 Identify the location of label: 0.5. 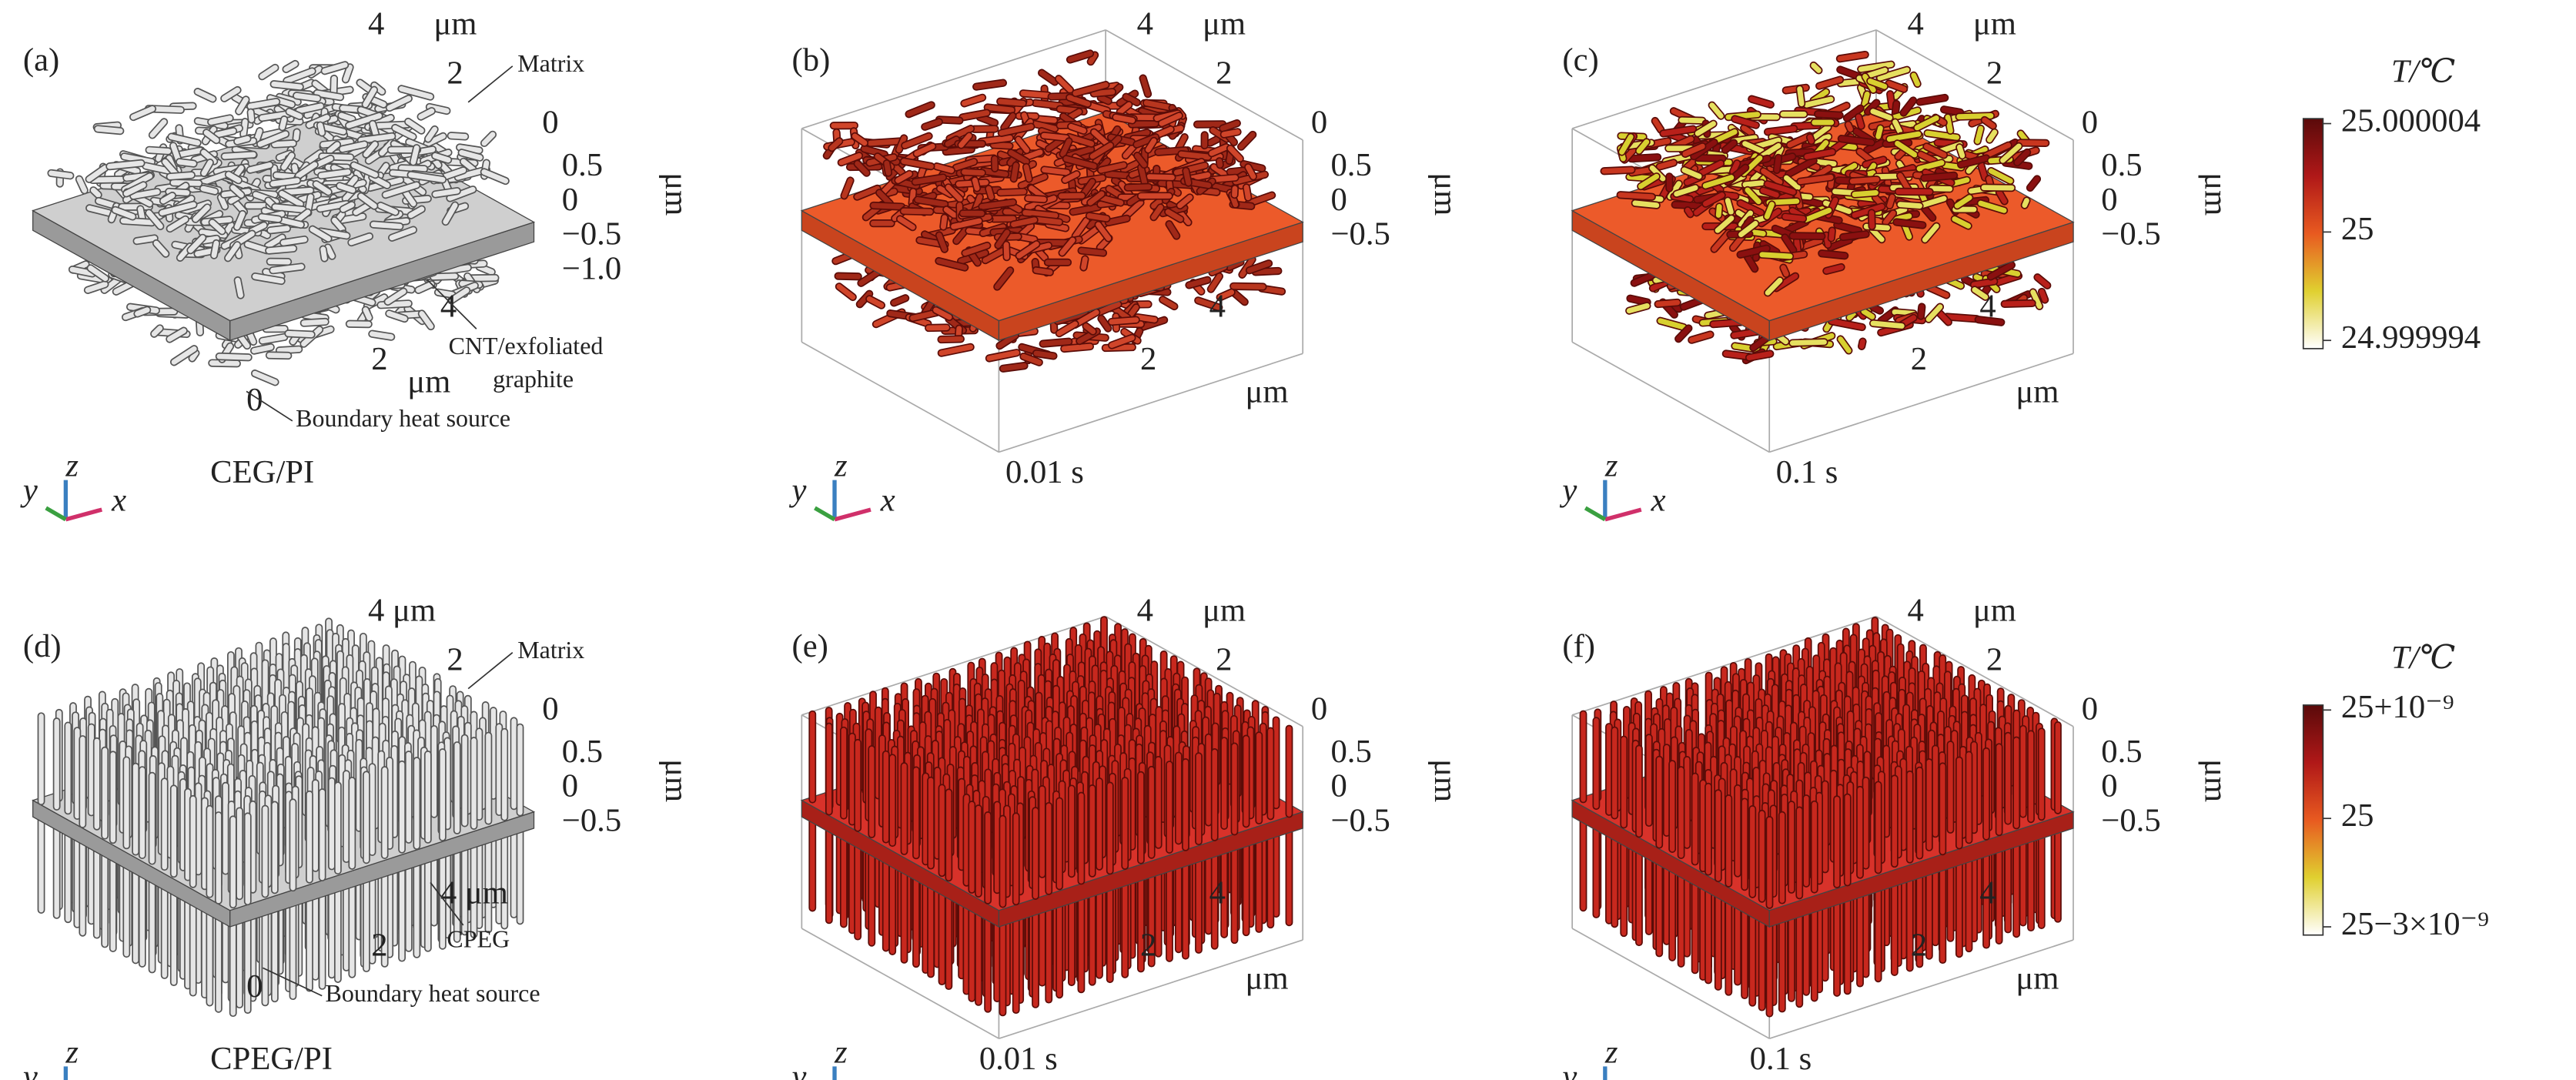
(2121, 165).